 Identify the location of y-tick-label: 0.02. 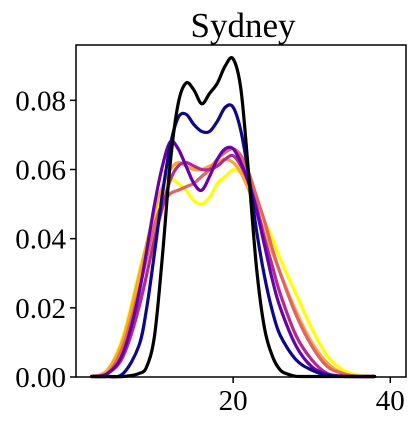
(40, 309).